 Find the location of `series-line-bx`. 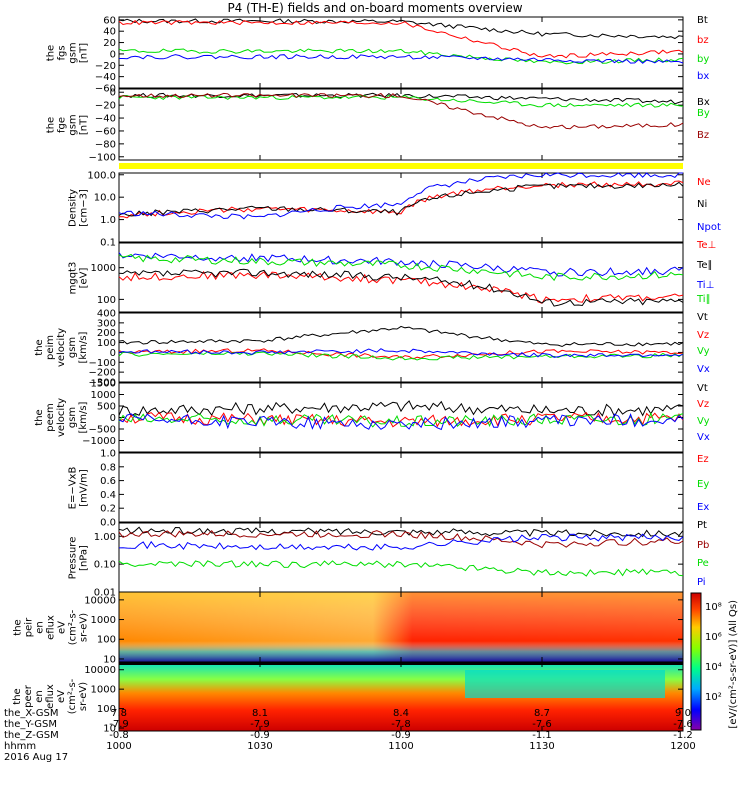

series-line-bx is located at coordinates (401, 59).